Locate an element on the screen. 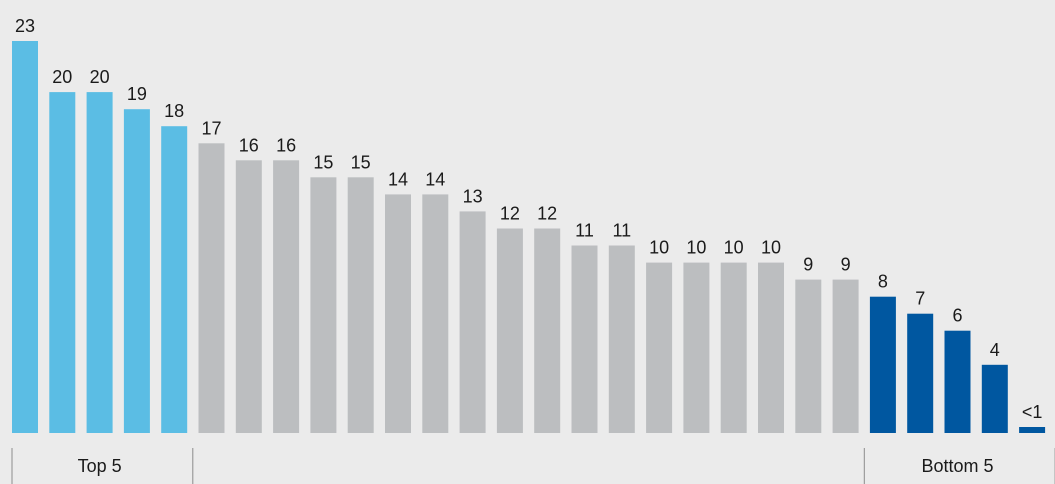  bar-value-label-23: 9 is located at coordinates (846, 265).